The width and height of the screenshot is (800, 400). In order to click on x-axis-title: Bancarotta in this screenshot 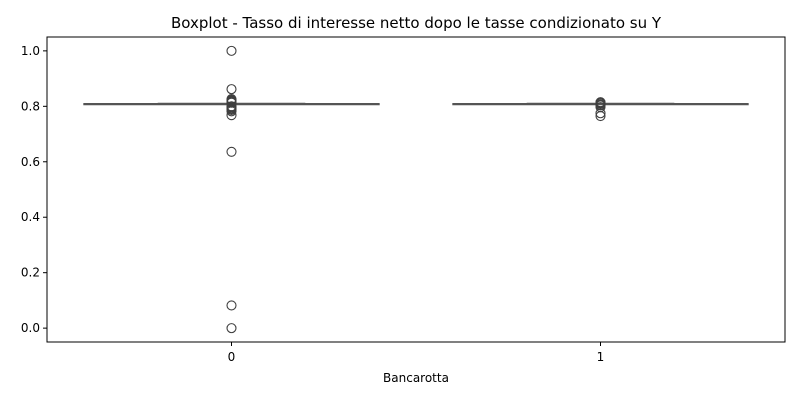, I will do `click(416, 378)`.